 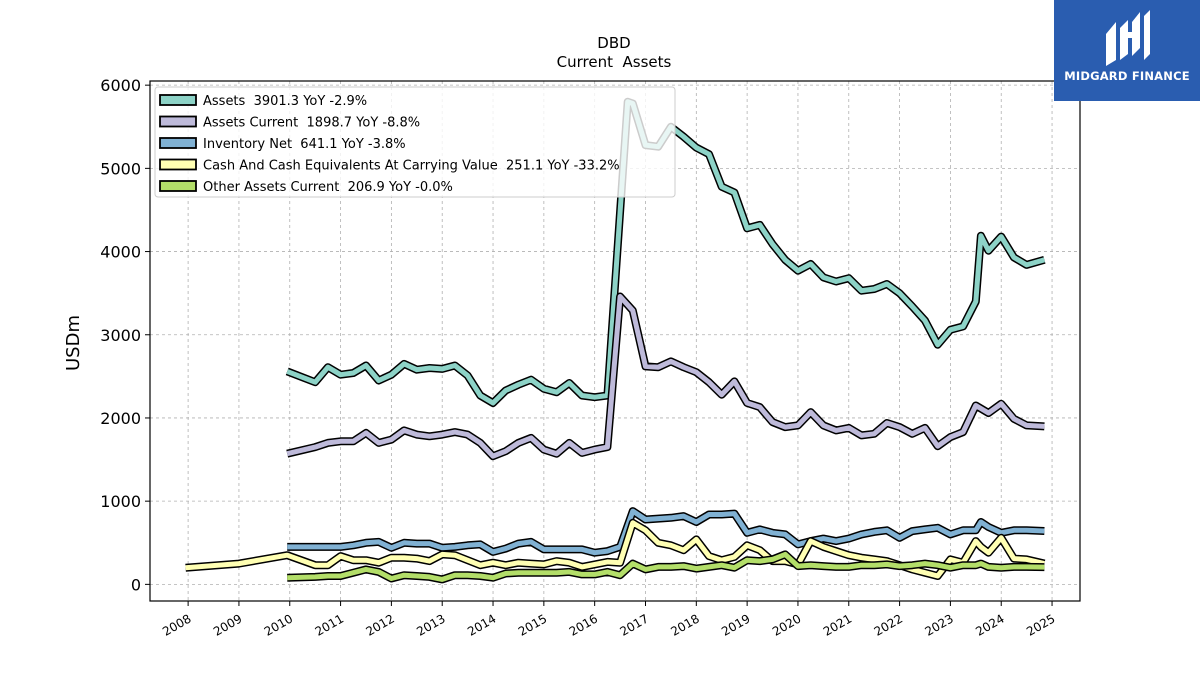 I want to click on x-tick-label: 2018, so click(x=684, y=624).